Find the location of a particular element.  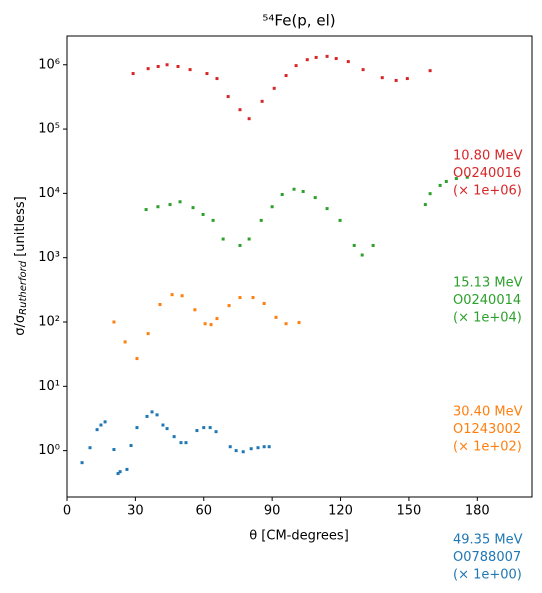

series-annotation: O1243002 is located at coordinates (487, 429).